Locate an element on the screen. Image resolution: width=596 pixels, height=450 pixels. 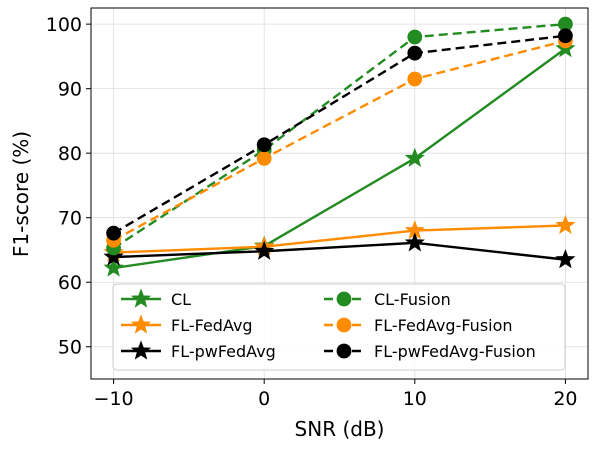
legend-label: FL-pwFedAvg is located at coordinates (223, 351).